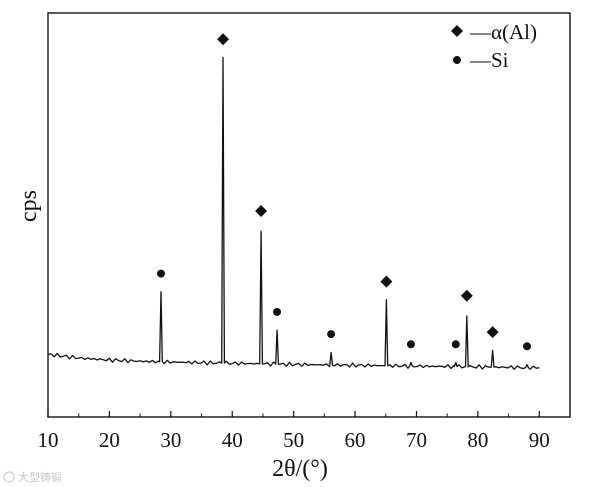 Image resolution: width=606 pixels, height=487 pixels. Describe the element at coordinates (457, 31) in the screenshot. I see `legend-diamond-icon` at that location.